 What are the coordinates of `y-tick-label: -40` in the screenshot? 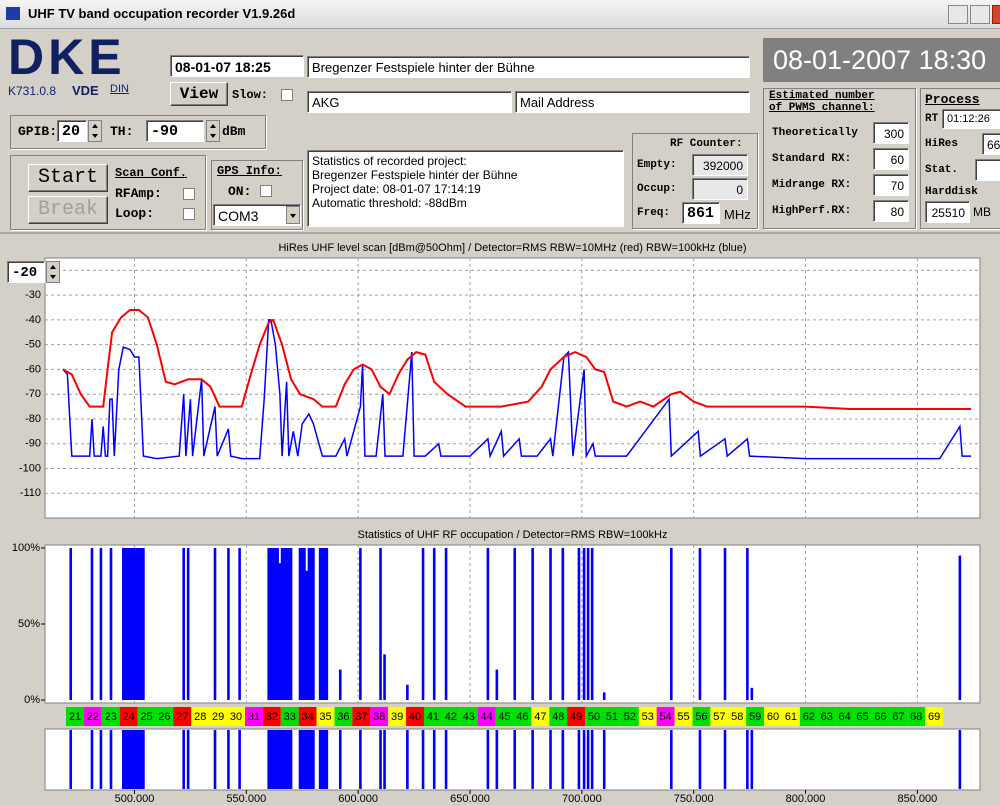 It's located at (33, 320).